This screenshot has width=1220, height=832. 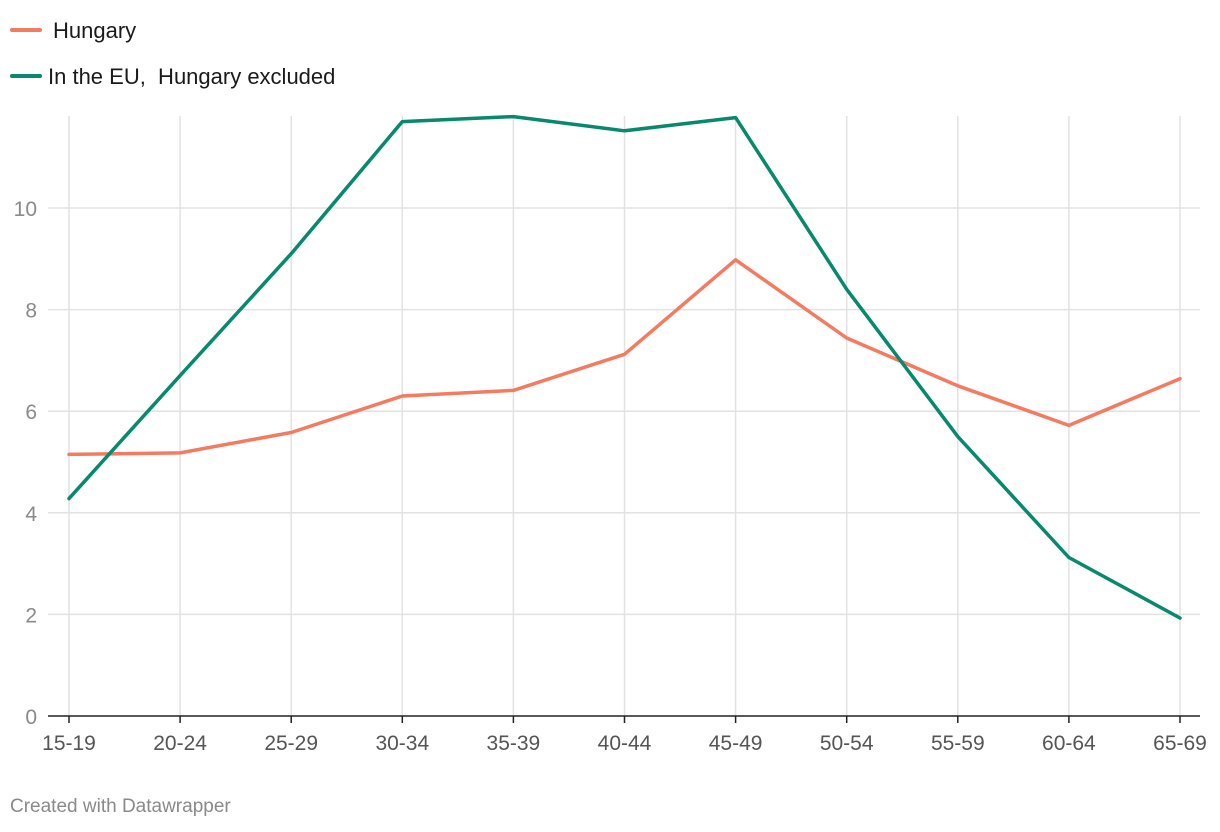 What do you see at coordinates (31, 514) in the screenshot?
I see `y-tick-label: 4` at bounding box center [31, 514].